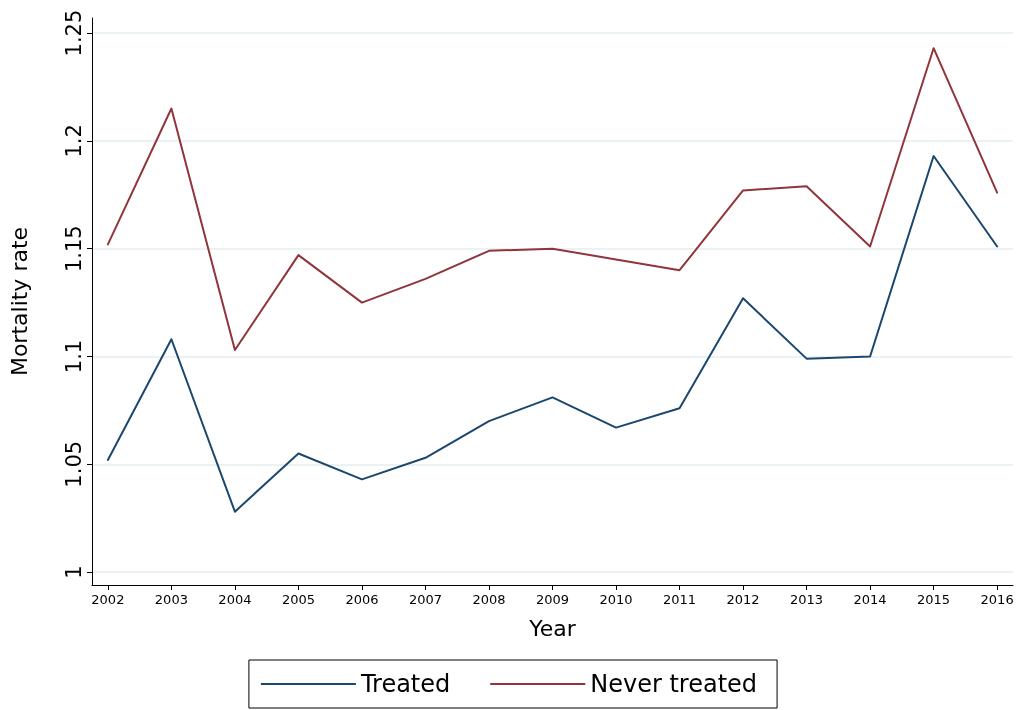 This screenshot has height=710, width=1018. Describe the element at coordinates (73, 464) in the screenshot. I see `y-tick-label: 1.05` at that location.